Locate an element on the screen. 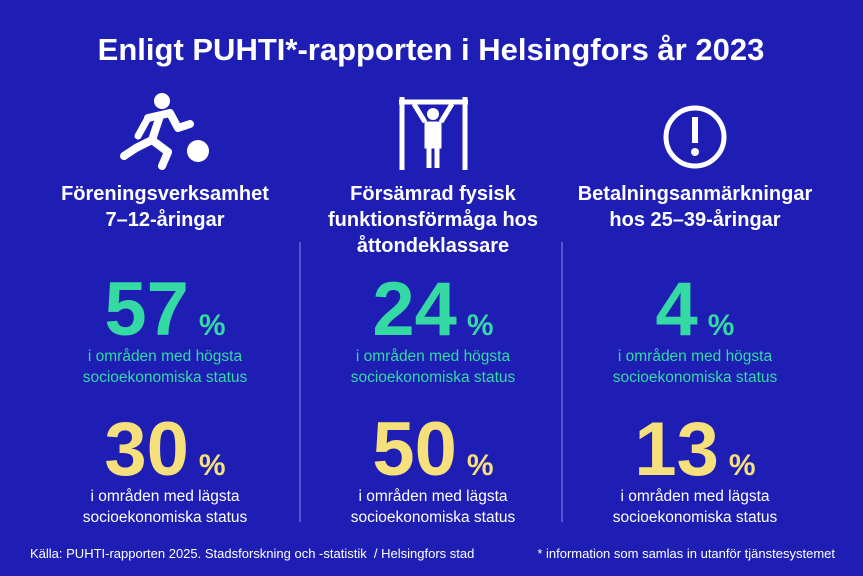 The image size is (863, 576). stat-value: 13 is located at coordinates (676, 449).